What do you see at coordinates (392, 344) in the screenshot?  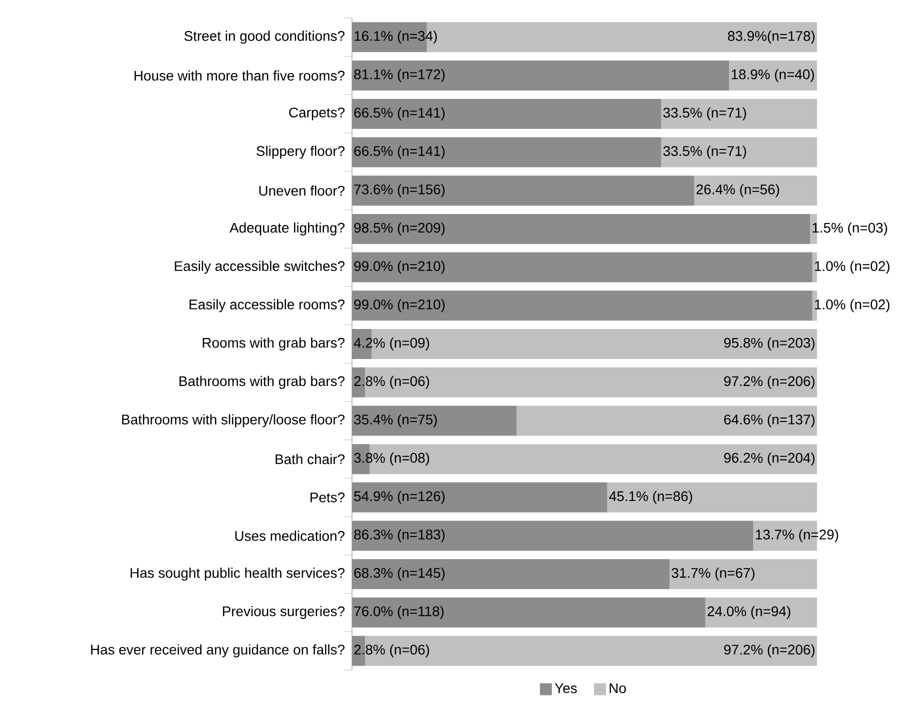 I see `data-label: 4.2% (n=09)` at bounding box center [392, 344].